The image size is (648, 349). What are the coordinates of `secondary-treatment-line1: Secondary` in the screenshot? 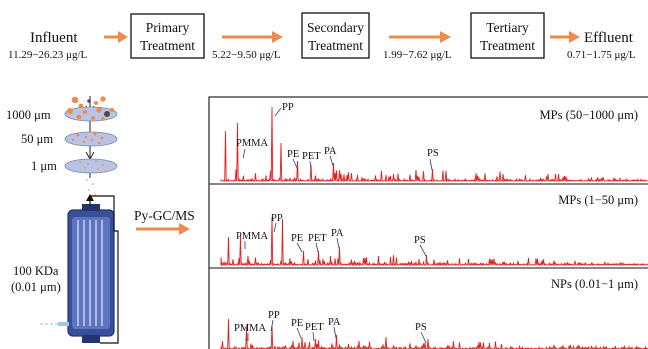 It's located at (335, 27).